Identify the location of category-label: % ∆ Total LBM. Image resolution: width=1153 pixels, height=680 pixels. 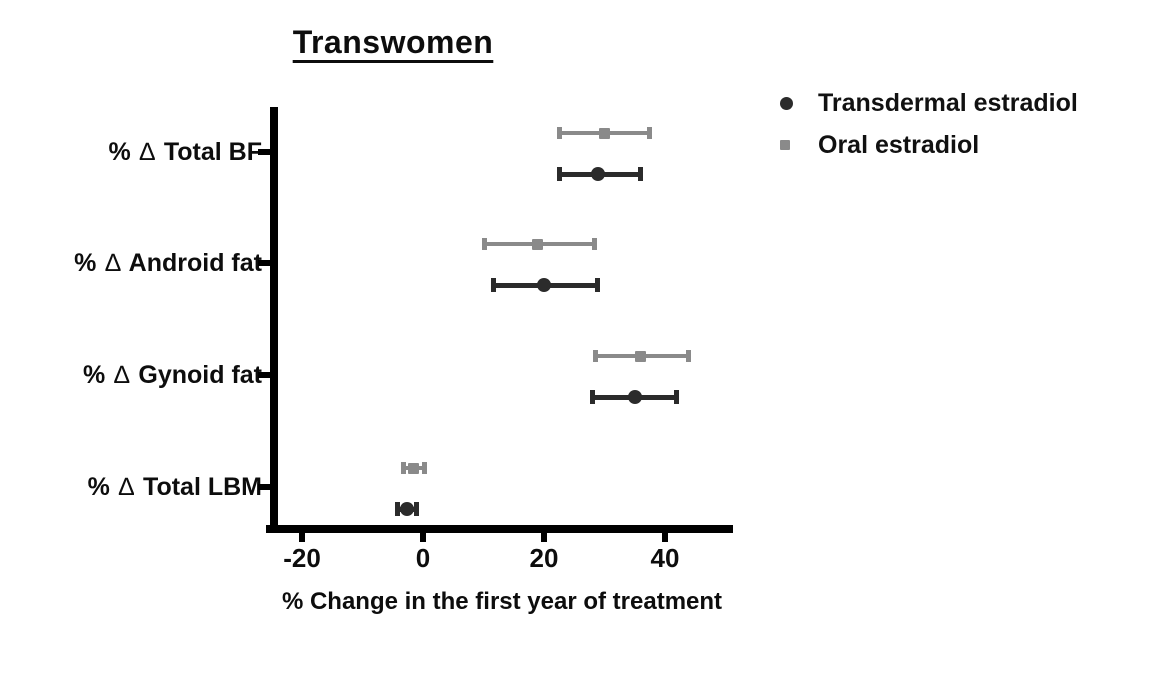
(174, 487).